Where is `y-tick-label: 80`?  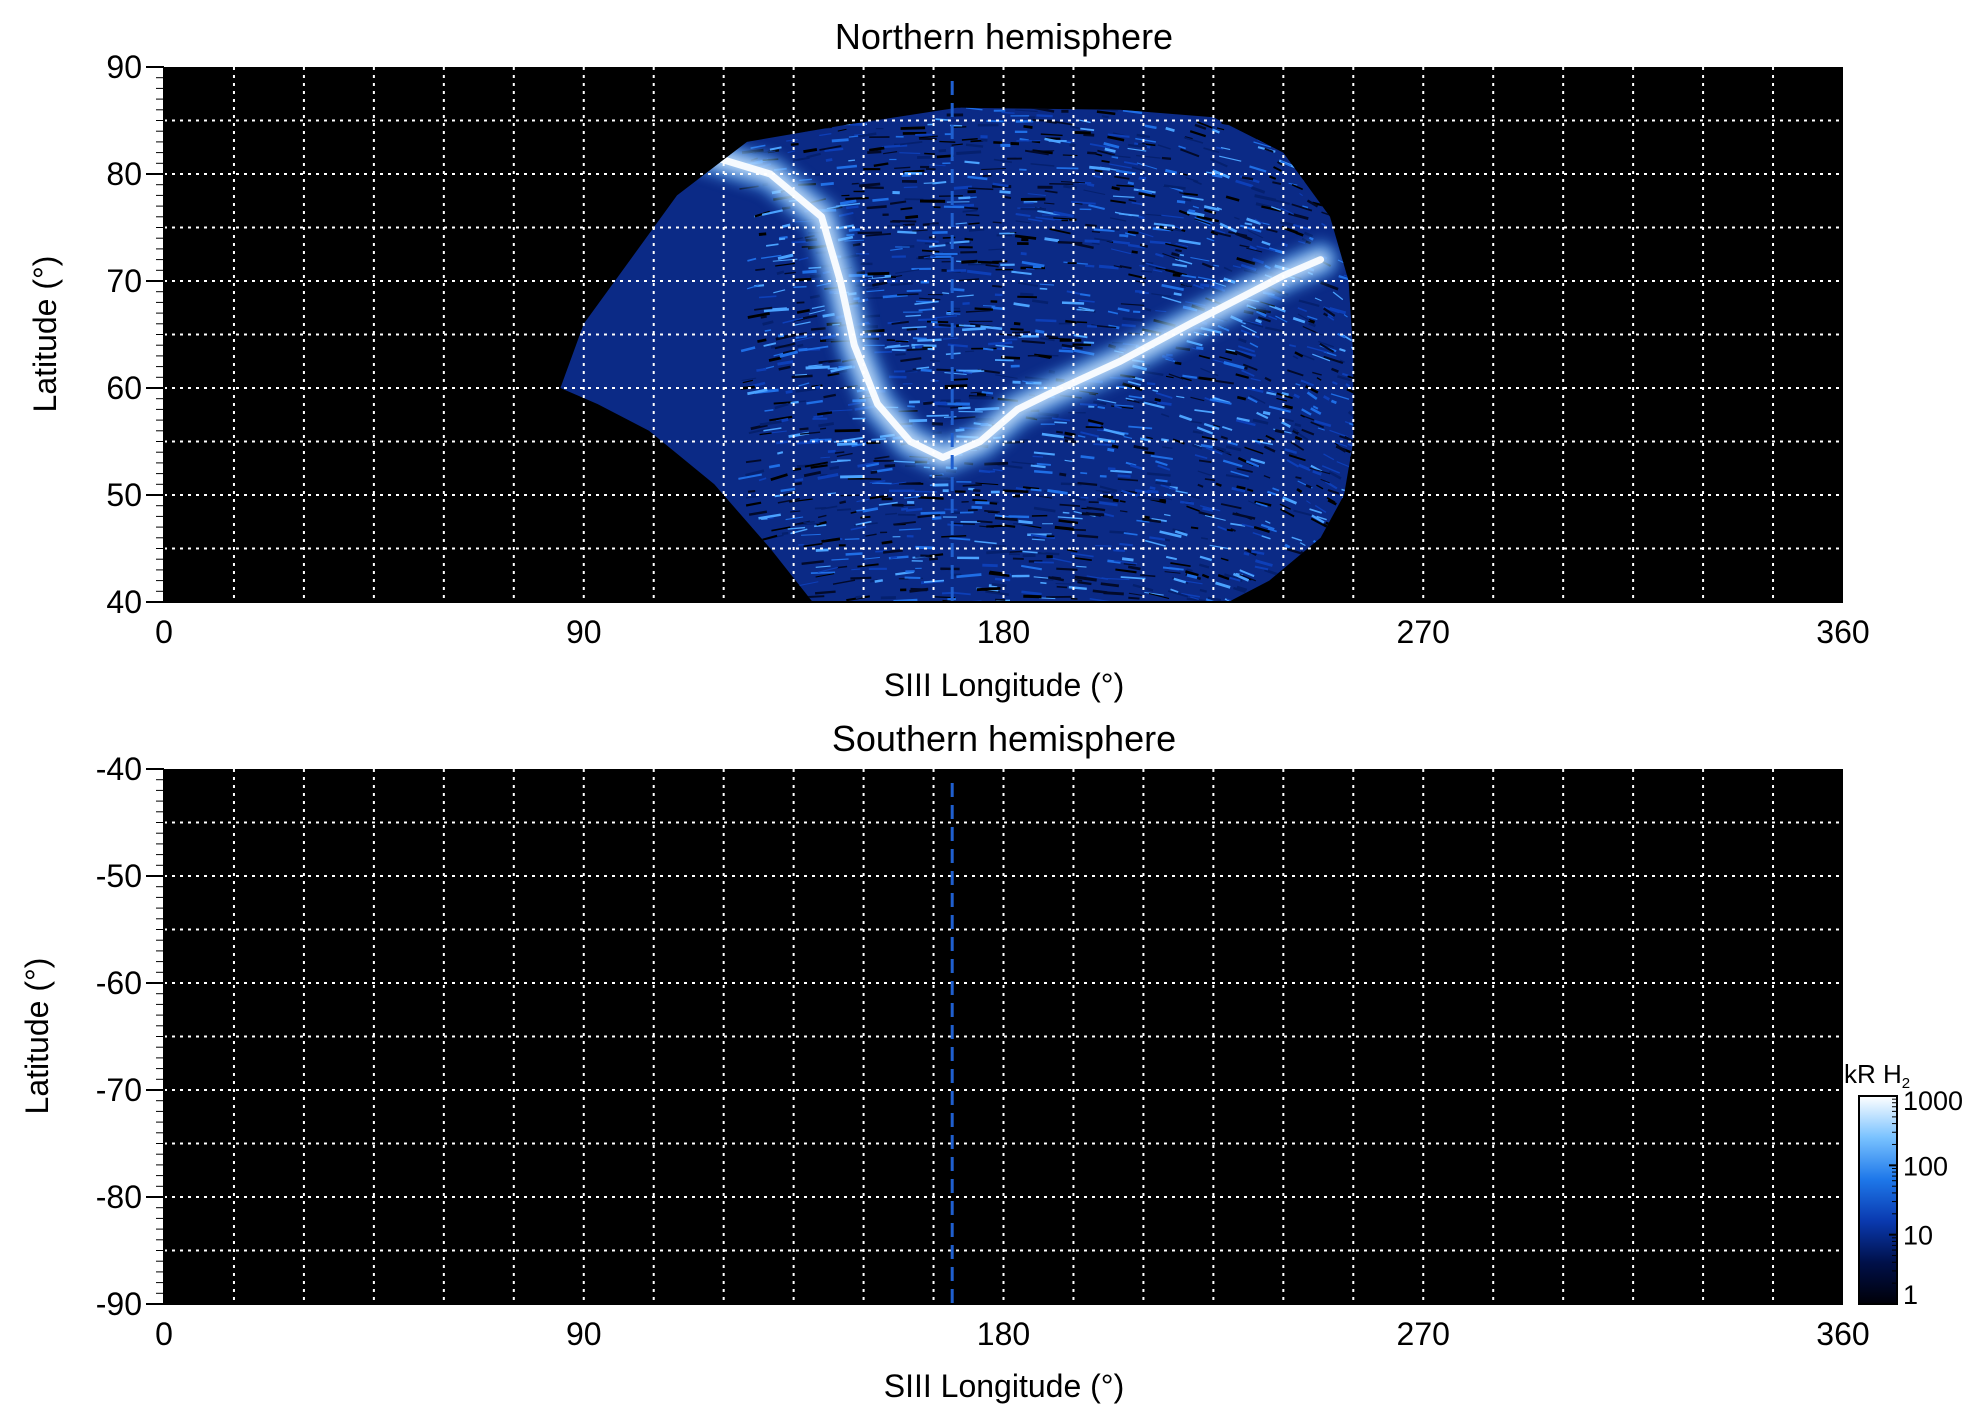 y-tick-label: 80 is located at coordinates (124, 174).